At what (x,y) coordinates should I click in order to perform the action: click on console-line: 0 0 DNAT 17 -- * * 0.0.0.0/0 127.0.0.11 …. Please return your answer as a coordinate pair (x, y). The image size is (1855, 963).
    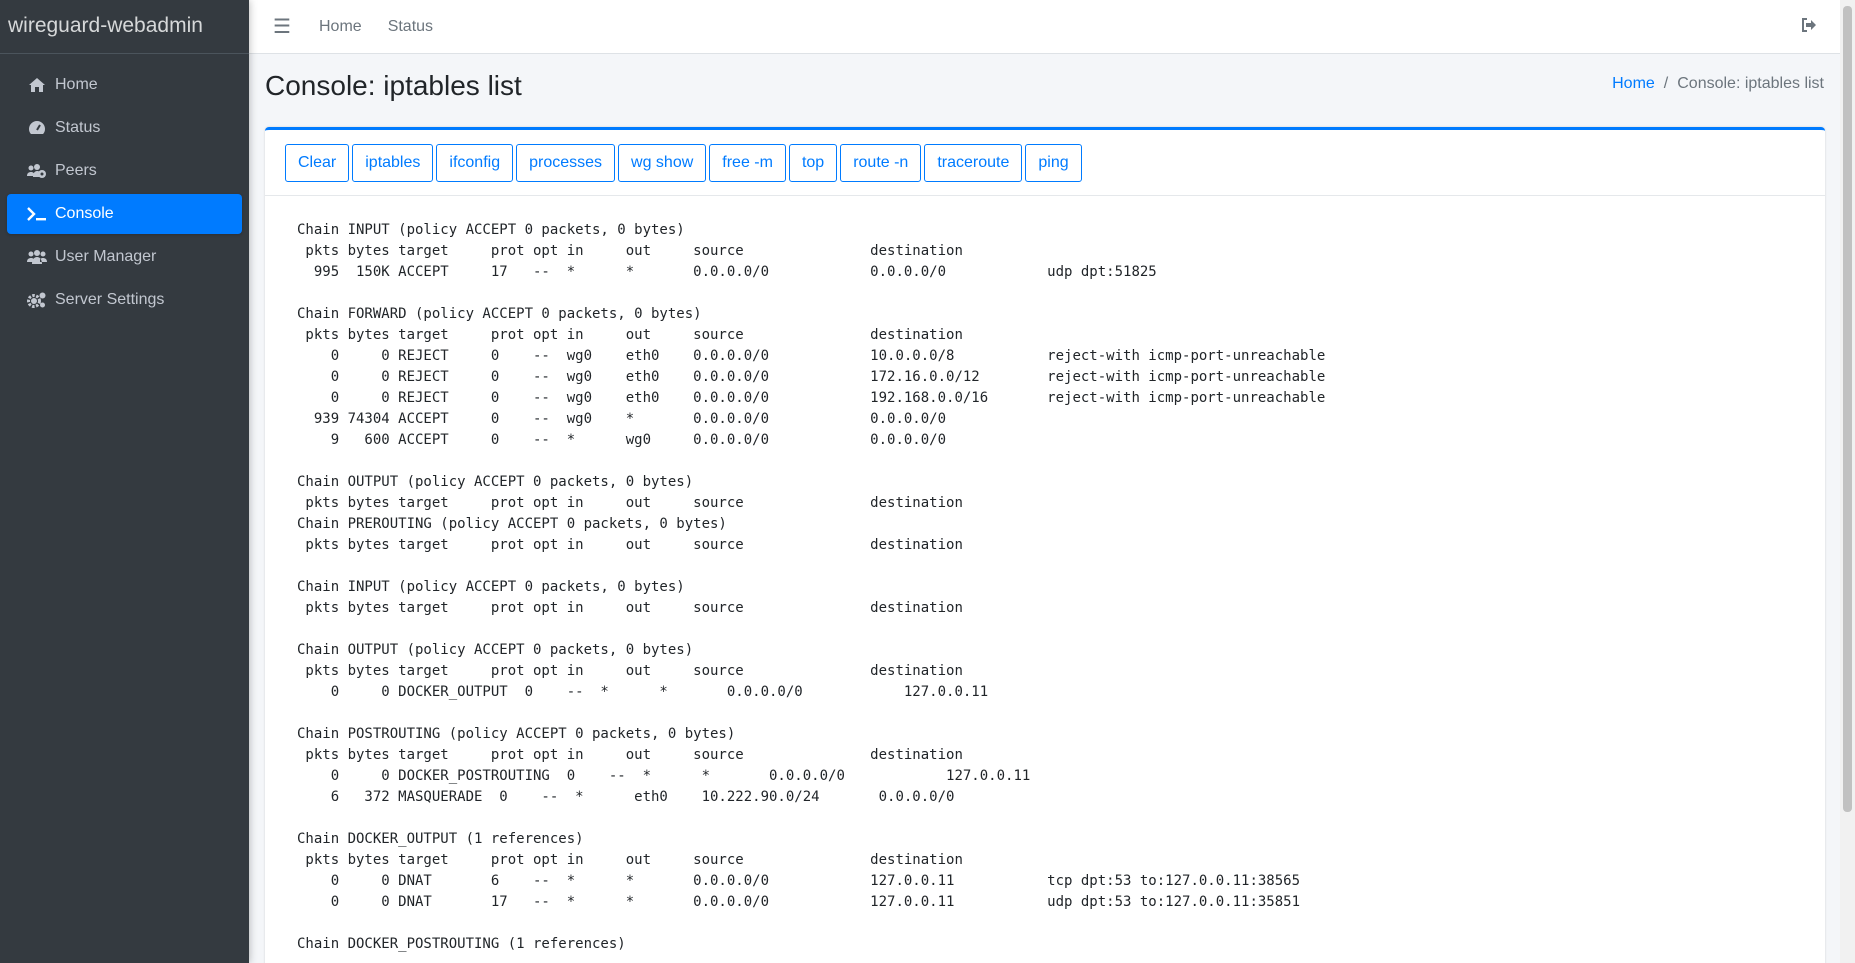
    Looking at the image, I should click on (799, 902).